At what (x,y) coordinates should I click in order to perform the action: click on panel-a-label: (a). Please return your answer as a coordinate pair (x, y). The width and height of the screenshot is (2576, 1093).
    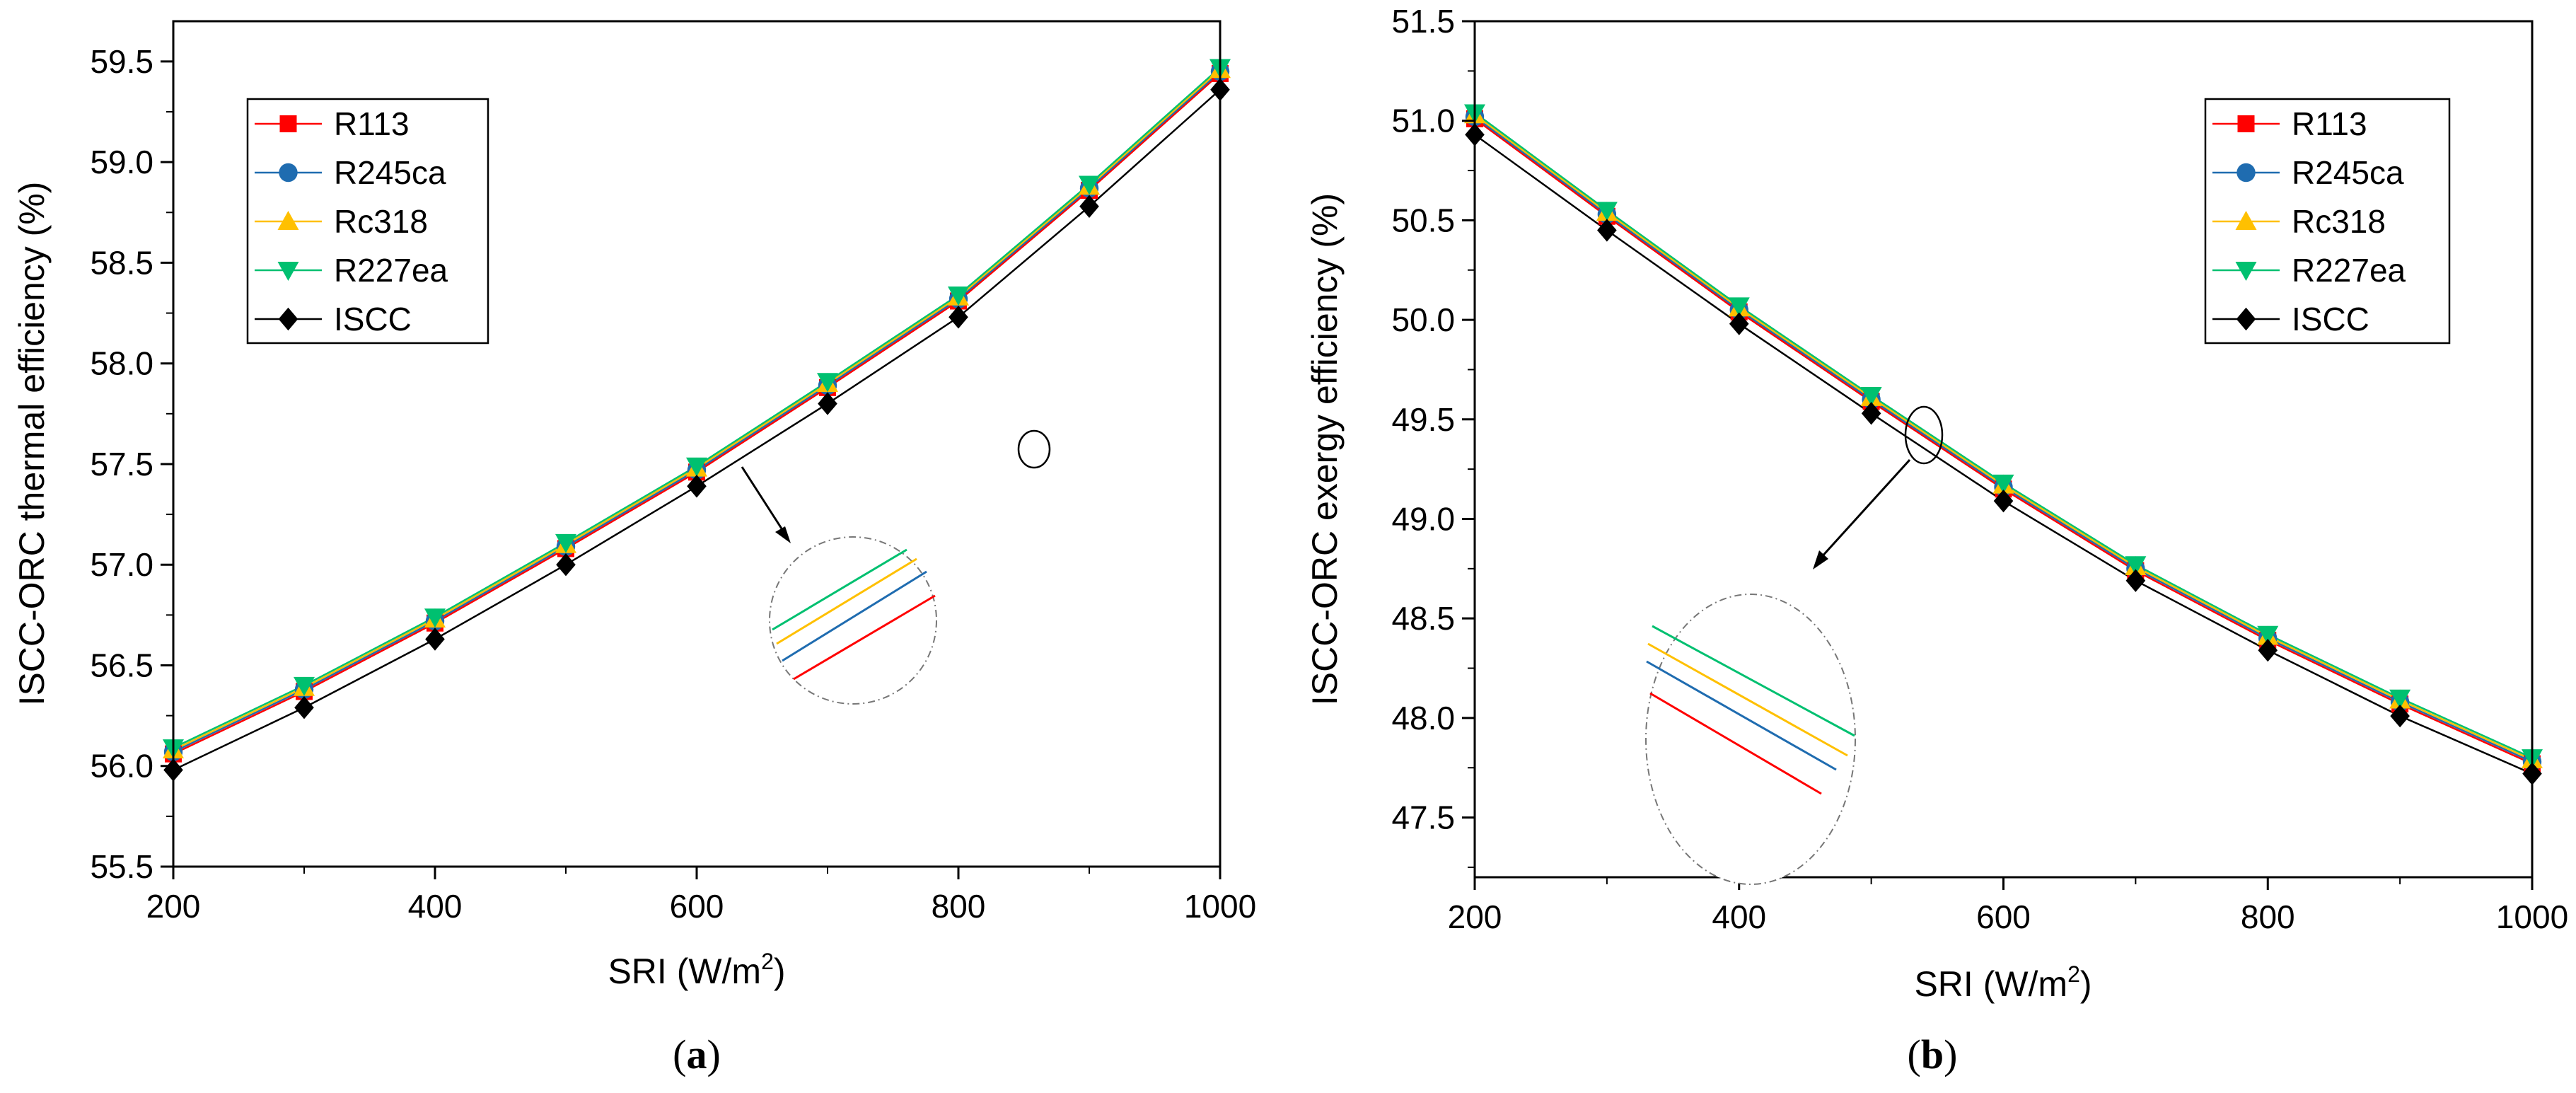
    Looking at the image, I should click on (697, 1054).